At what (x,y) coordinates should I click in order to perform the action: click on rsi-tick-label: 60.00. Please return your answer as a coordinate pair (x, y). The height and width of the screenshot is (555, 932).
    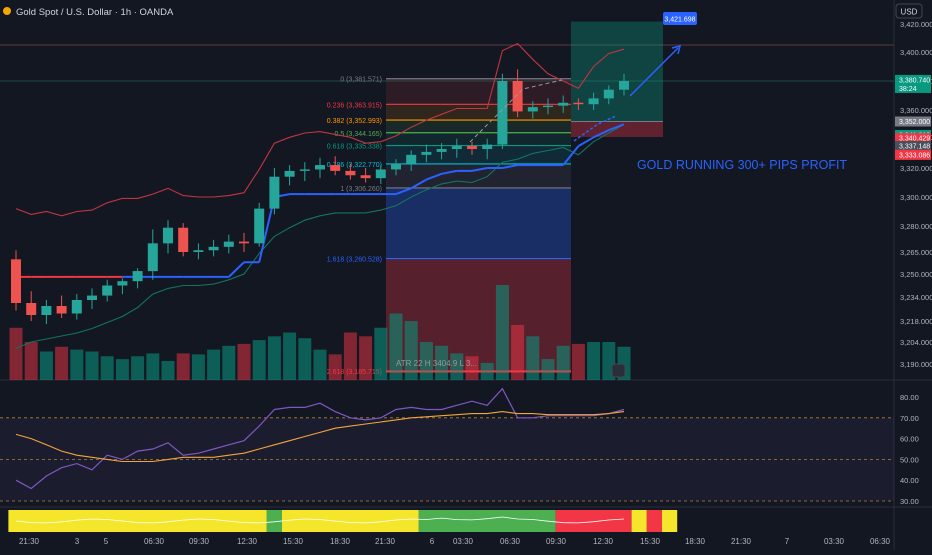
    Looking at the image, I should click on (909, 439).